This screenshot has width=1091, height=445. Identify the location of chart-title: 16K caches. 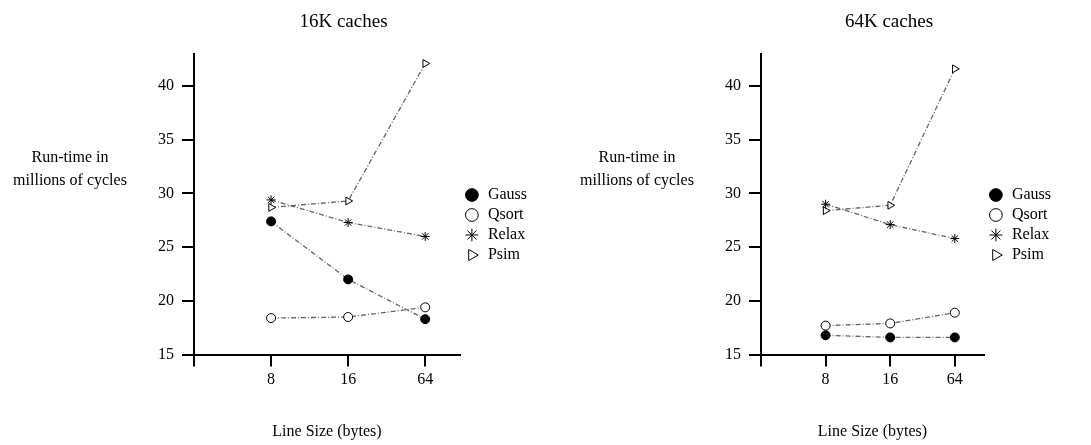
(343, 21).